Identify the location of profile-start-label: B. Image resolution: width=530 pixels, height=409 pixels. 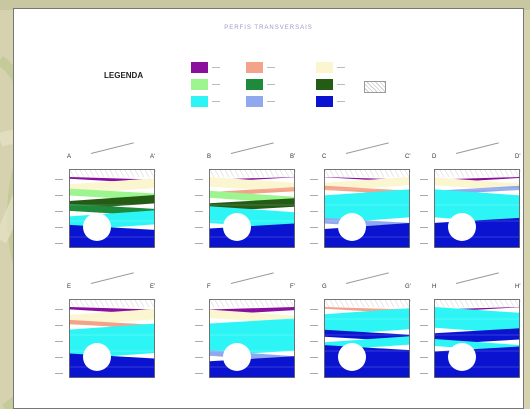
(209, 157).